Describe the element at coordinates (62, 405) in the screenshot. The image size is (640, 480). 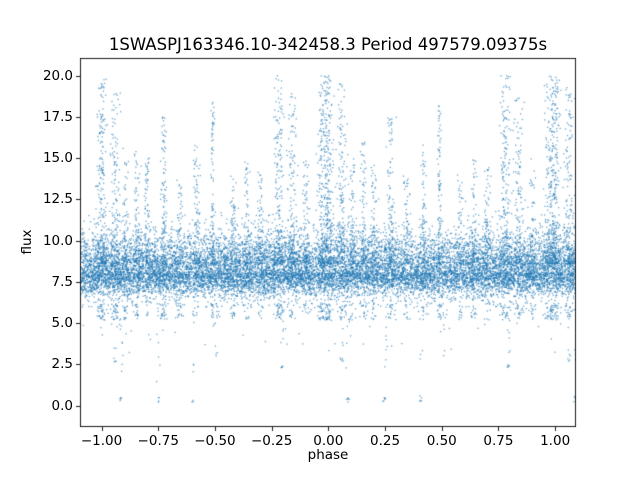
I see `y-tick-label: 0.0` at that location.